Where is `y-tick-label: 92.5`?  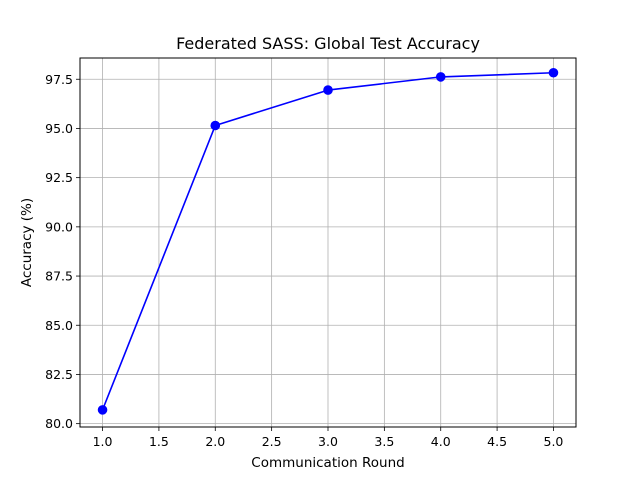
y-tick-label: 92.5 is located at coordinates (59, 177).